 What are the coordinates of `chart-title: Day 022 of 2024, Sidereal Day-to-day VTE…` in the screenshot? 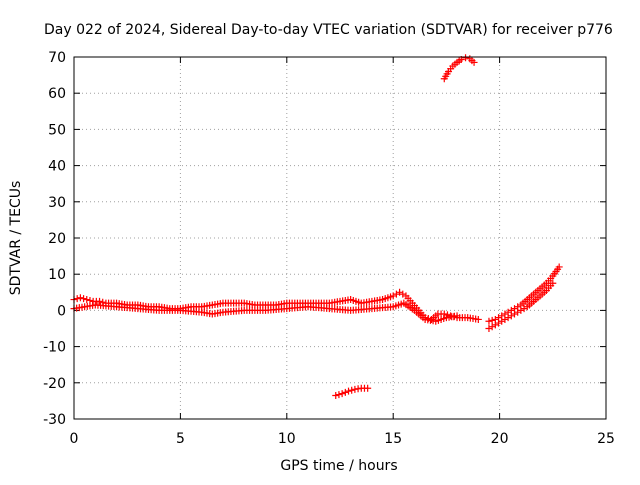 It's located at (328, 30).